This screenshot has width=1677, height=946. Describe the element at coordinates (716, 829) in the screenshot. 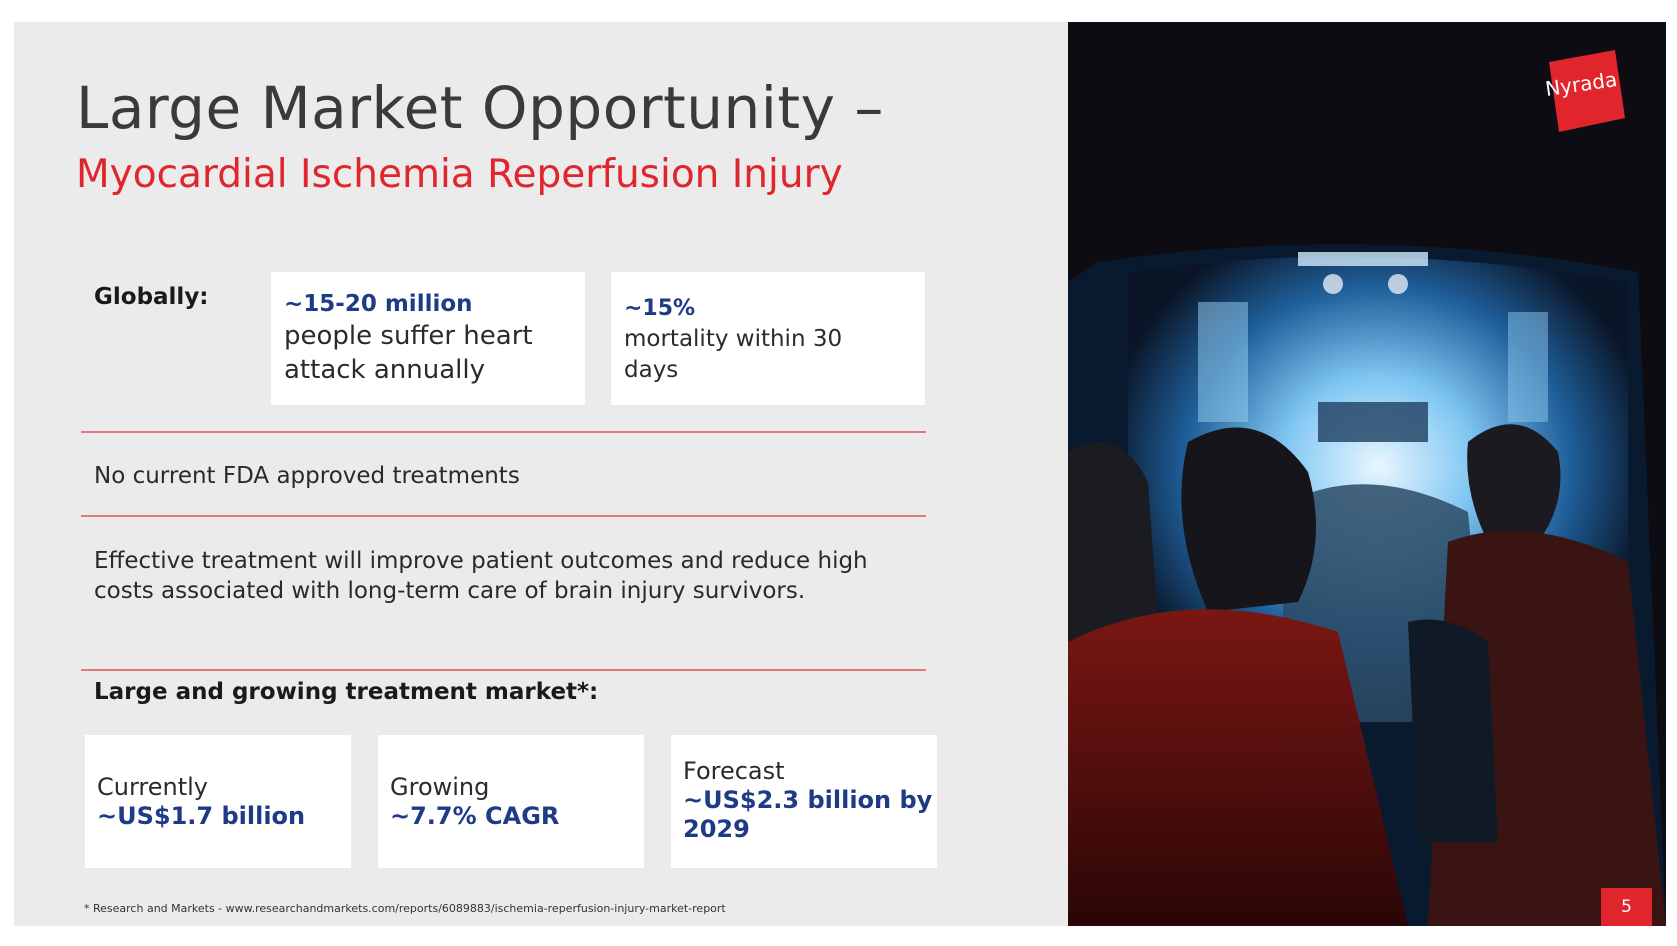

I see `market-card-value: 2029` at that location.